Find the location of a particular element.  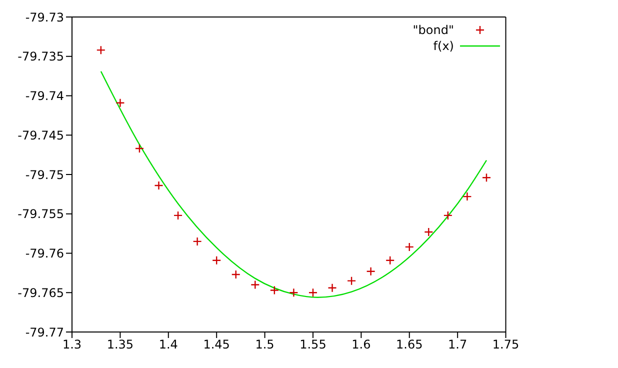

x-tick-label: 1.75 is located at coordinates (506, 345).